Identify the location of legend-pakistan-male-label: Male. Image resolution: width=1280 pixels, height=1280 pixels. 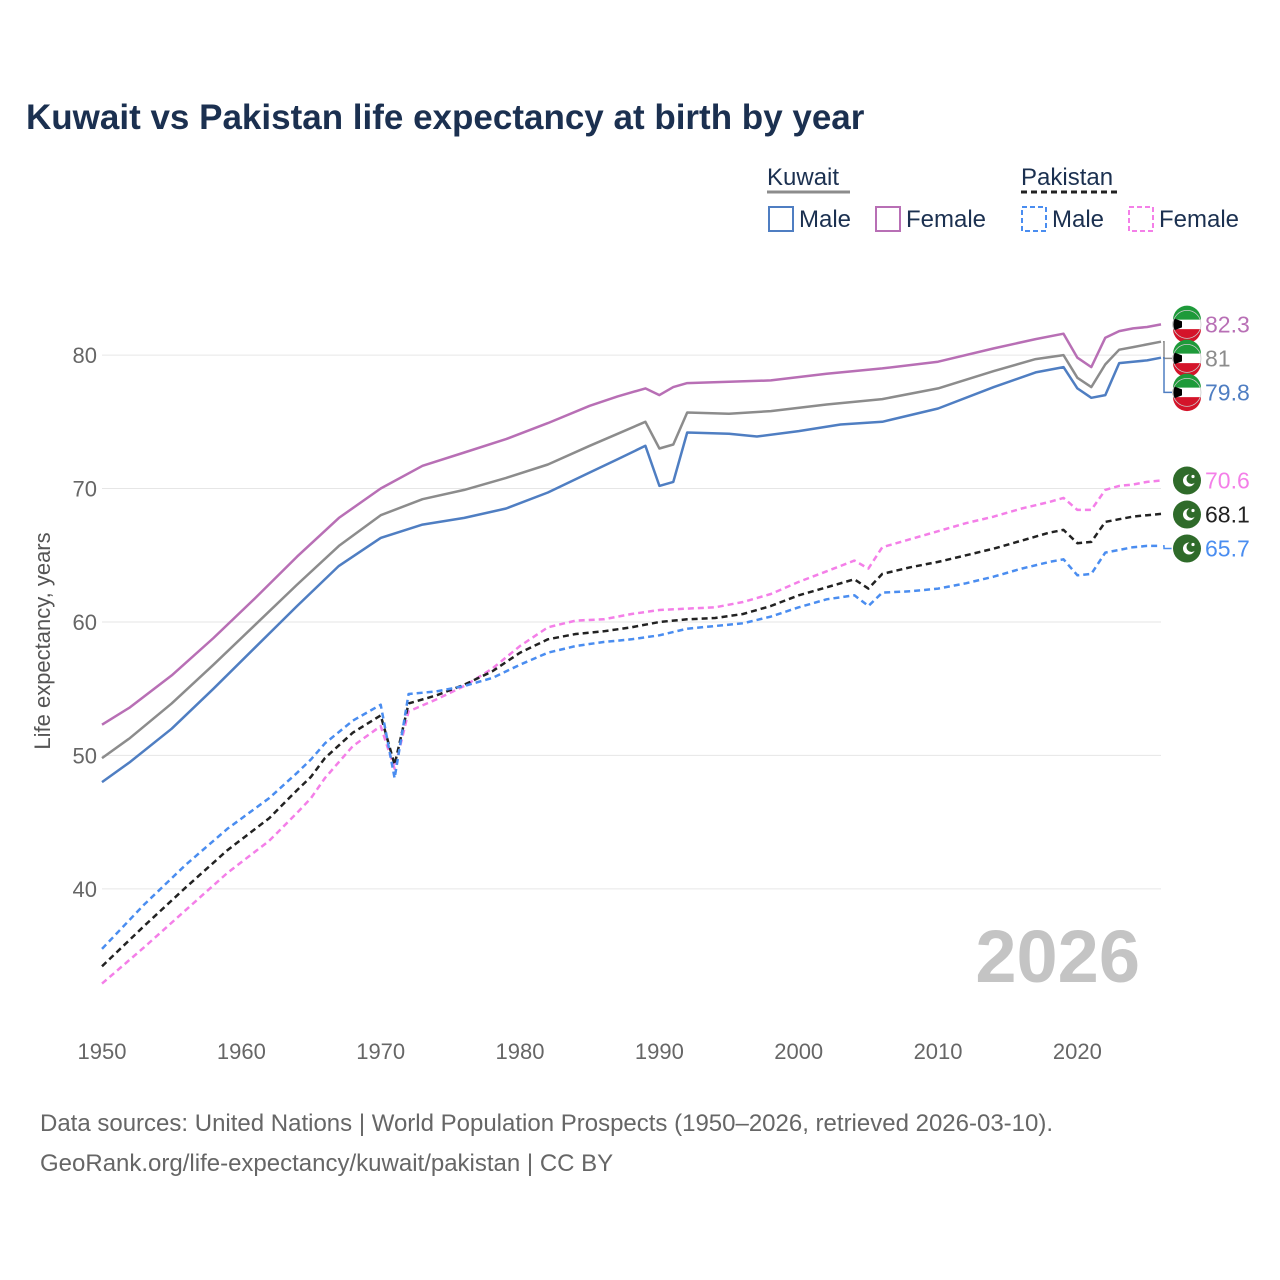
(1078, 219).